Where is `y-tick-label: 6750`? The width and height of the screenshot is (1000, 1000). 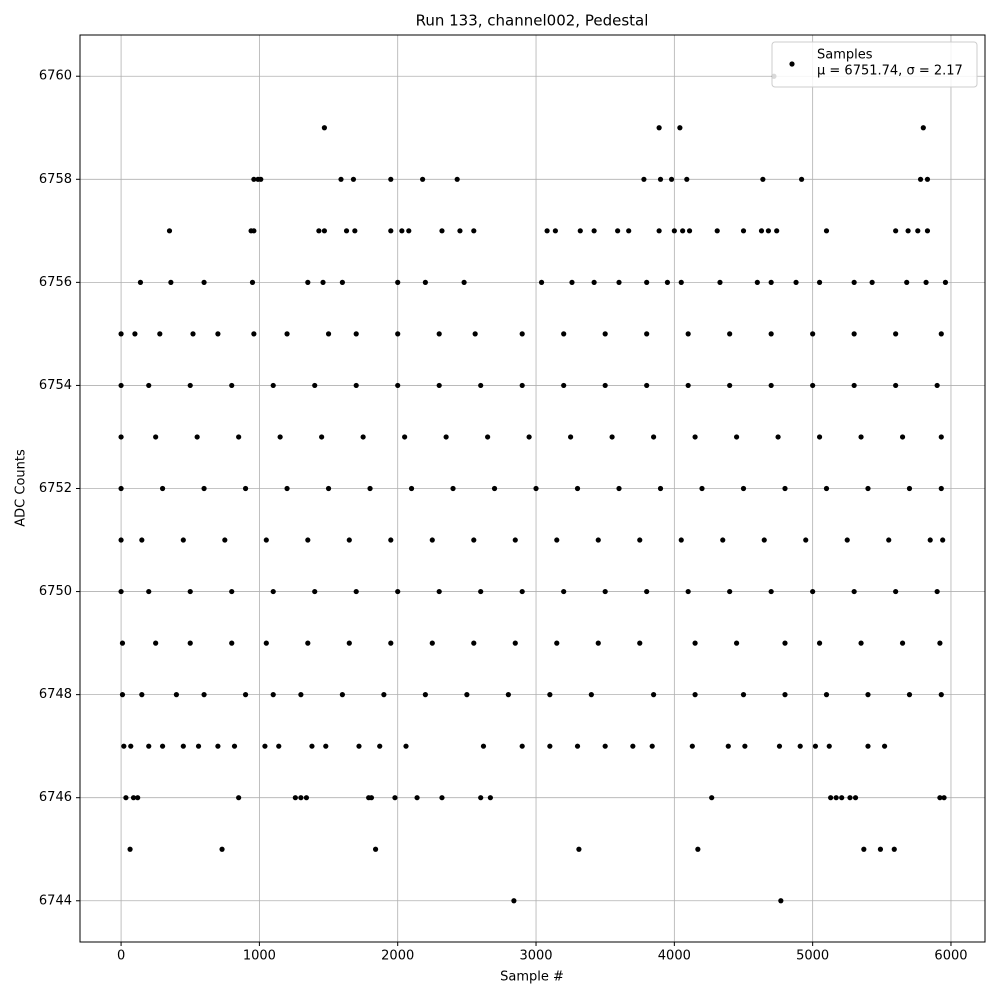
y-tick-label: 6750 is located at coordinates (55, 591).